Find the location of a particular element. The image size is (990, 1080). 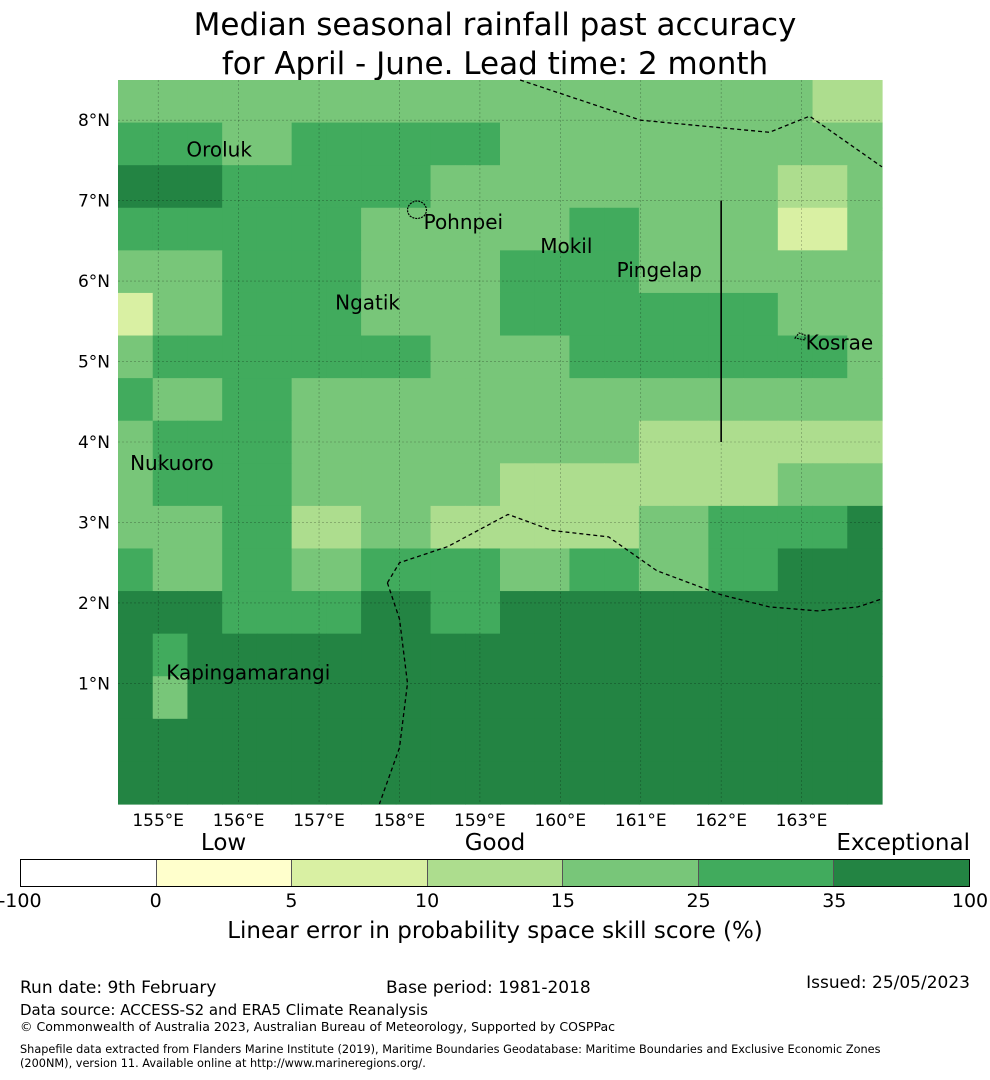

colorbar-tick-label: 5 is located at coordinates (291, 901).